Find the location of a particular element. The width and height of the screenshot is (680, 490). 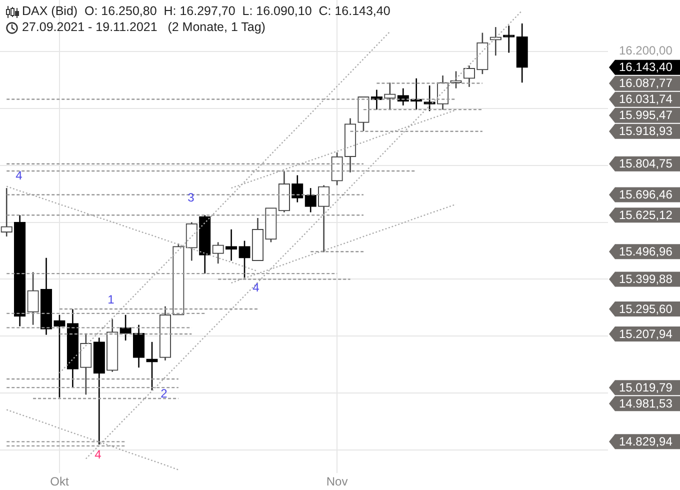

y-tick-label: 15.399,88 is located at coordinates (646, 279).